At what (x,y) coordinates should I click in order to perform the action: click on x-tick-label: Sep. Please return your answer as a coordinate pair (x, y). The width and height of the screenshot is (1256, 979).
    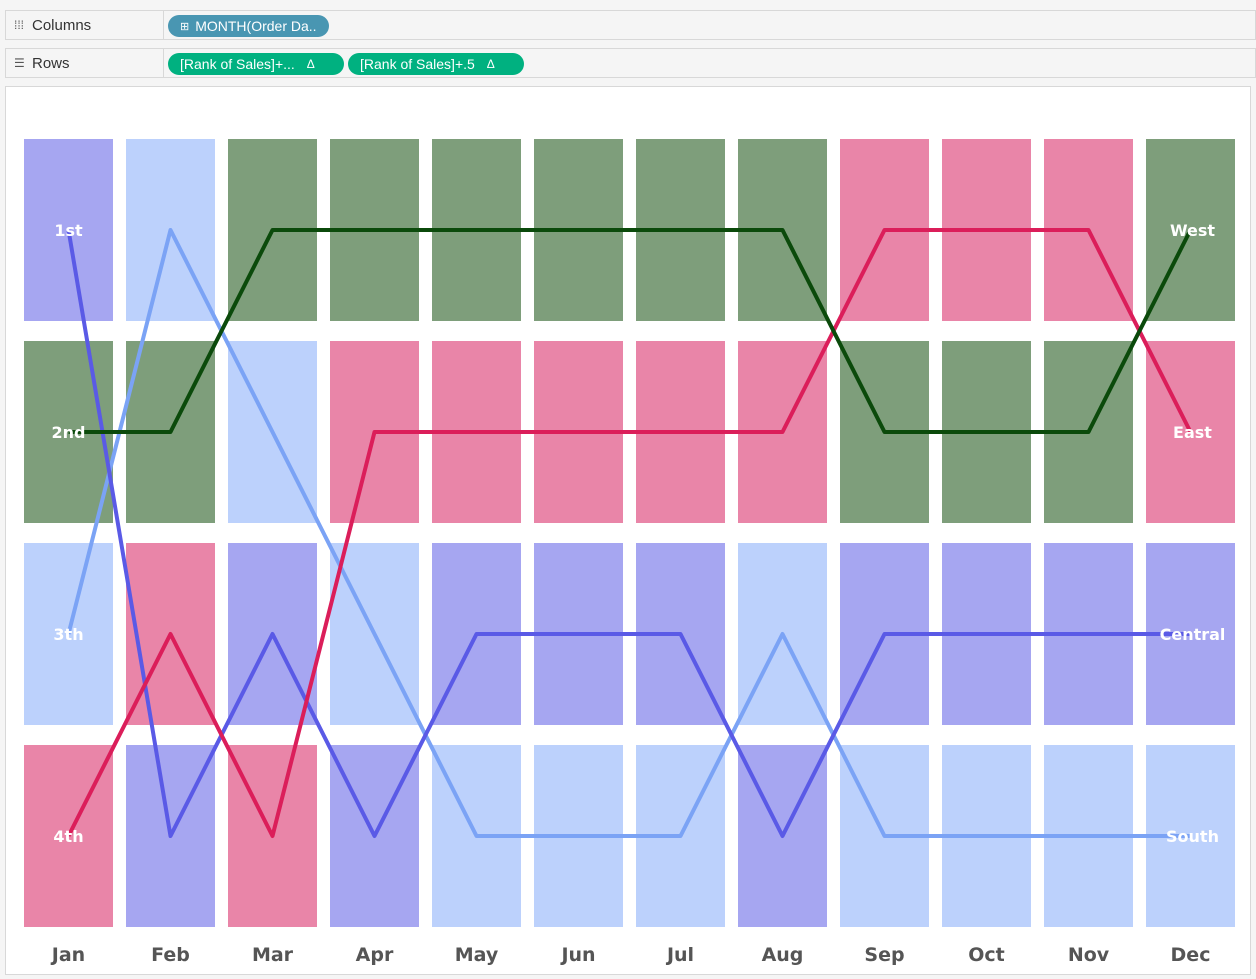
    Looking at the image, I should click on (884, 955).